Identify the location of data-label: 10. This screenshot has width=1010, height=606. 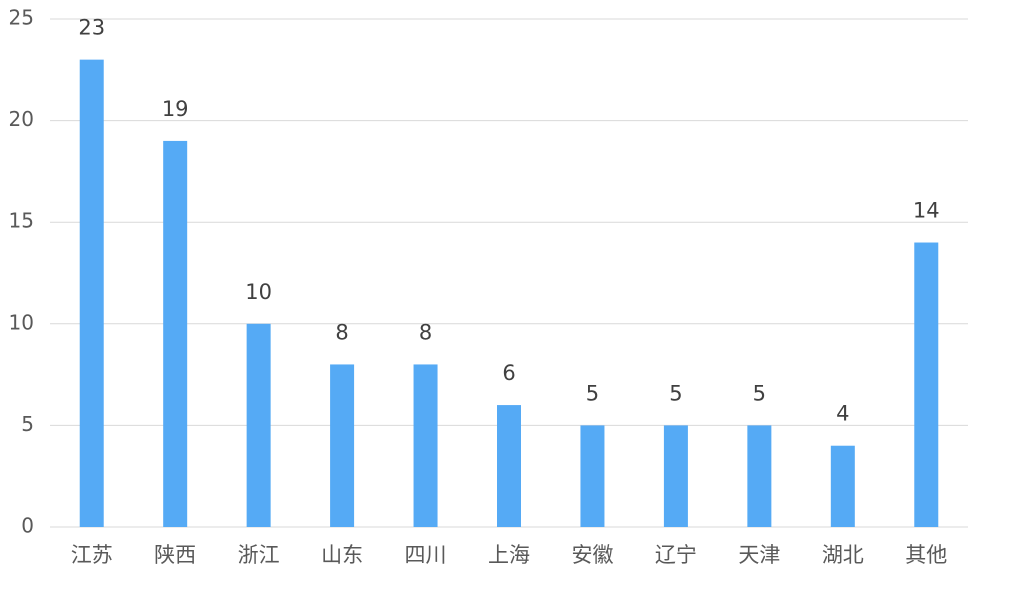
(258, 292).